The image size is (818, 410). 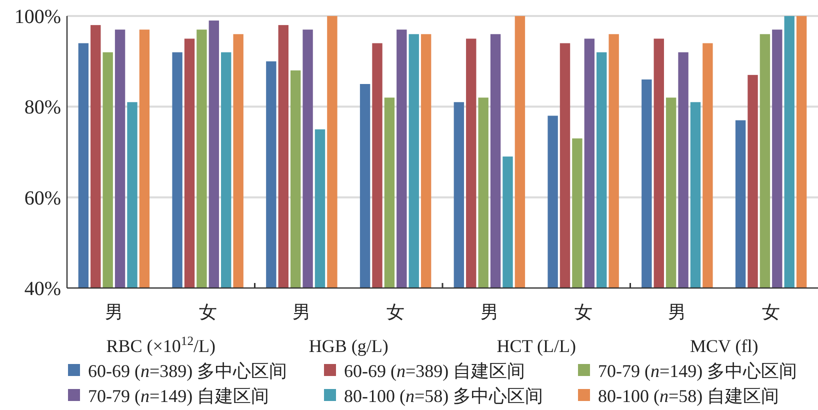 What do you see at coordinates (724, 346) in the screenshot?
I see `text: MCV (fl)` at bounding box center [724, 346].